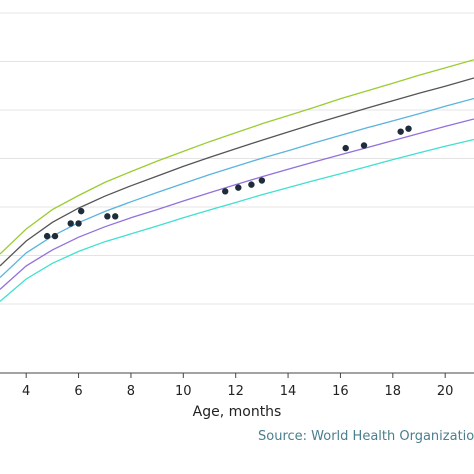 The height and width of the screenshot is (474, 474). I want to click on x-ticks-layer: 4 6 8 10 12 14 16 18 20, so click(237, 386).